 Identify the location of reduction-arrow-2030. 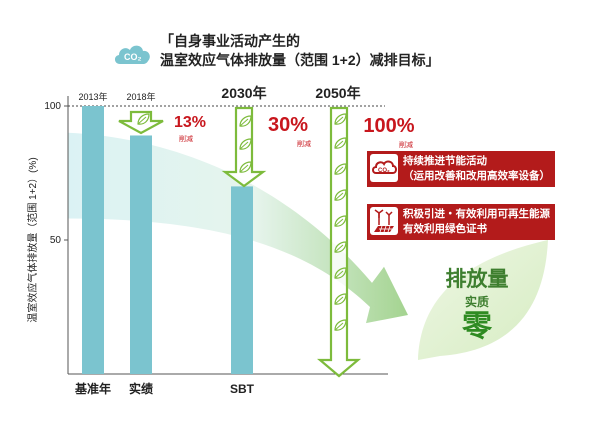
(244, 147).